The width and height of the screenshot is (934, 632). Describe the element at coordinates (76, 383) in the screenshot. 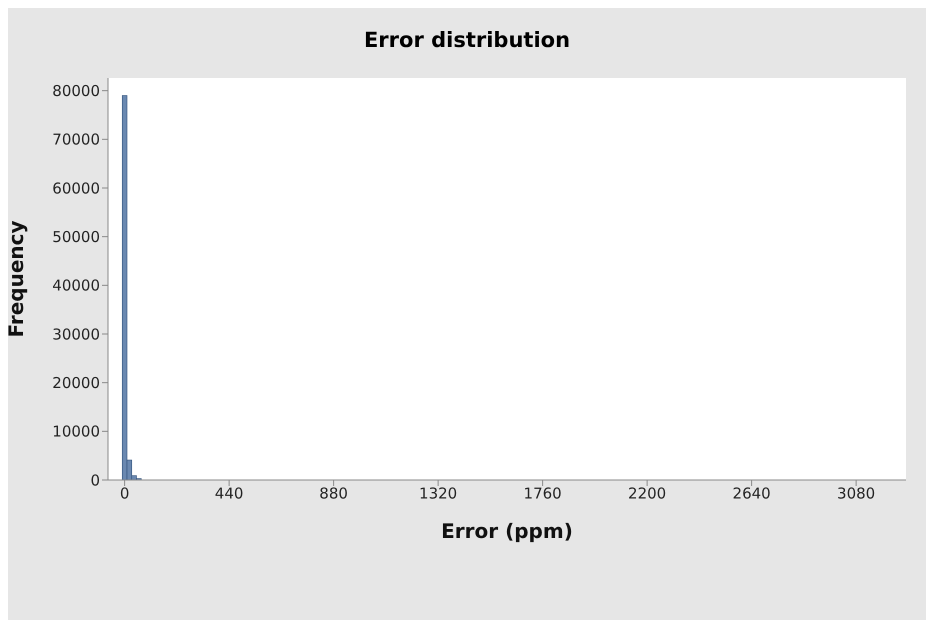

I see `y-tick-label: 20000` at that location.